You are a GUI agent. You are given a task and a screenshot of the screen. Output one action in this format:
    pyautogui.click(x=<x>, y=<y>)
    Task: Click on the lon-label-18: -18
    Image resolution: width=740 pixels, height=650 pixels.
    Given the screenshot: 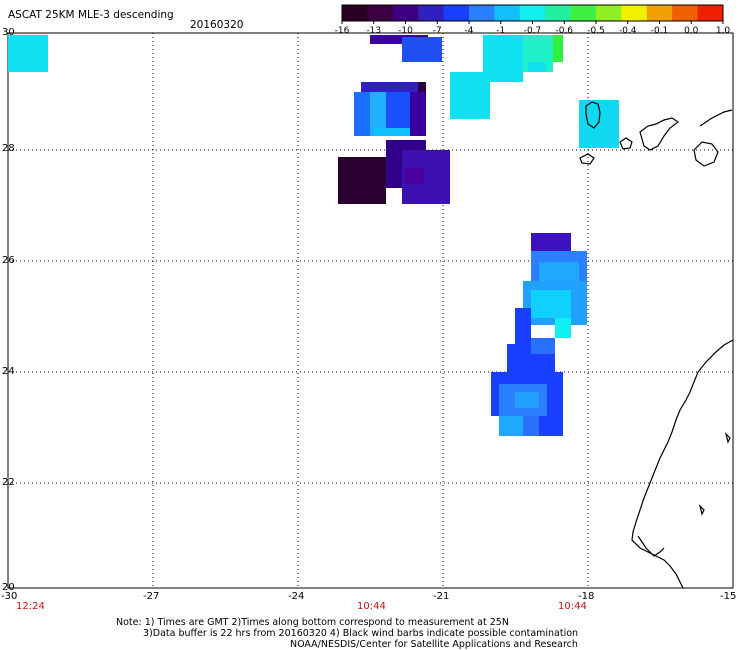 What is the action you would take?
    pyautogui.click(x=586, y=596)
    